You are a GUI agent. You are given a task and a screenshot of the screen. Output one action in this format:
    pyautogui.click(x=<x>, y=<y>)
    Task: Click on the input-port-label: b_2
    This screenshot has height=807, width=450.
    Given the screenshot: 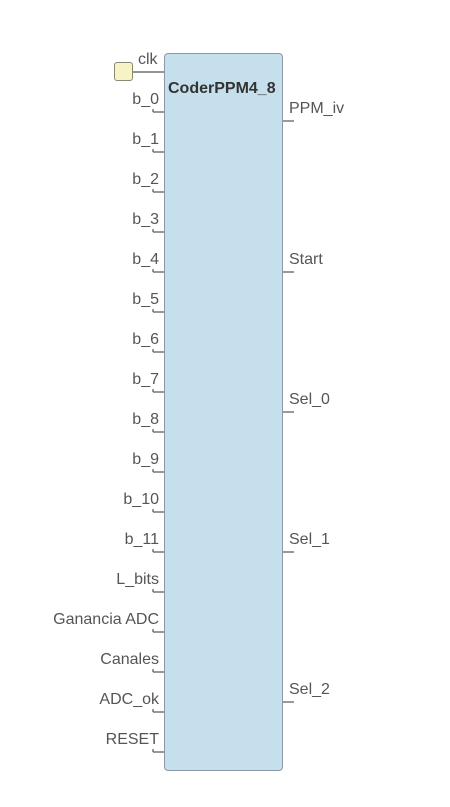 What is the action you would take?
    pyautogui.click(x=145, y=179)
    